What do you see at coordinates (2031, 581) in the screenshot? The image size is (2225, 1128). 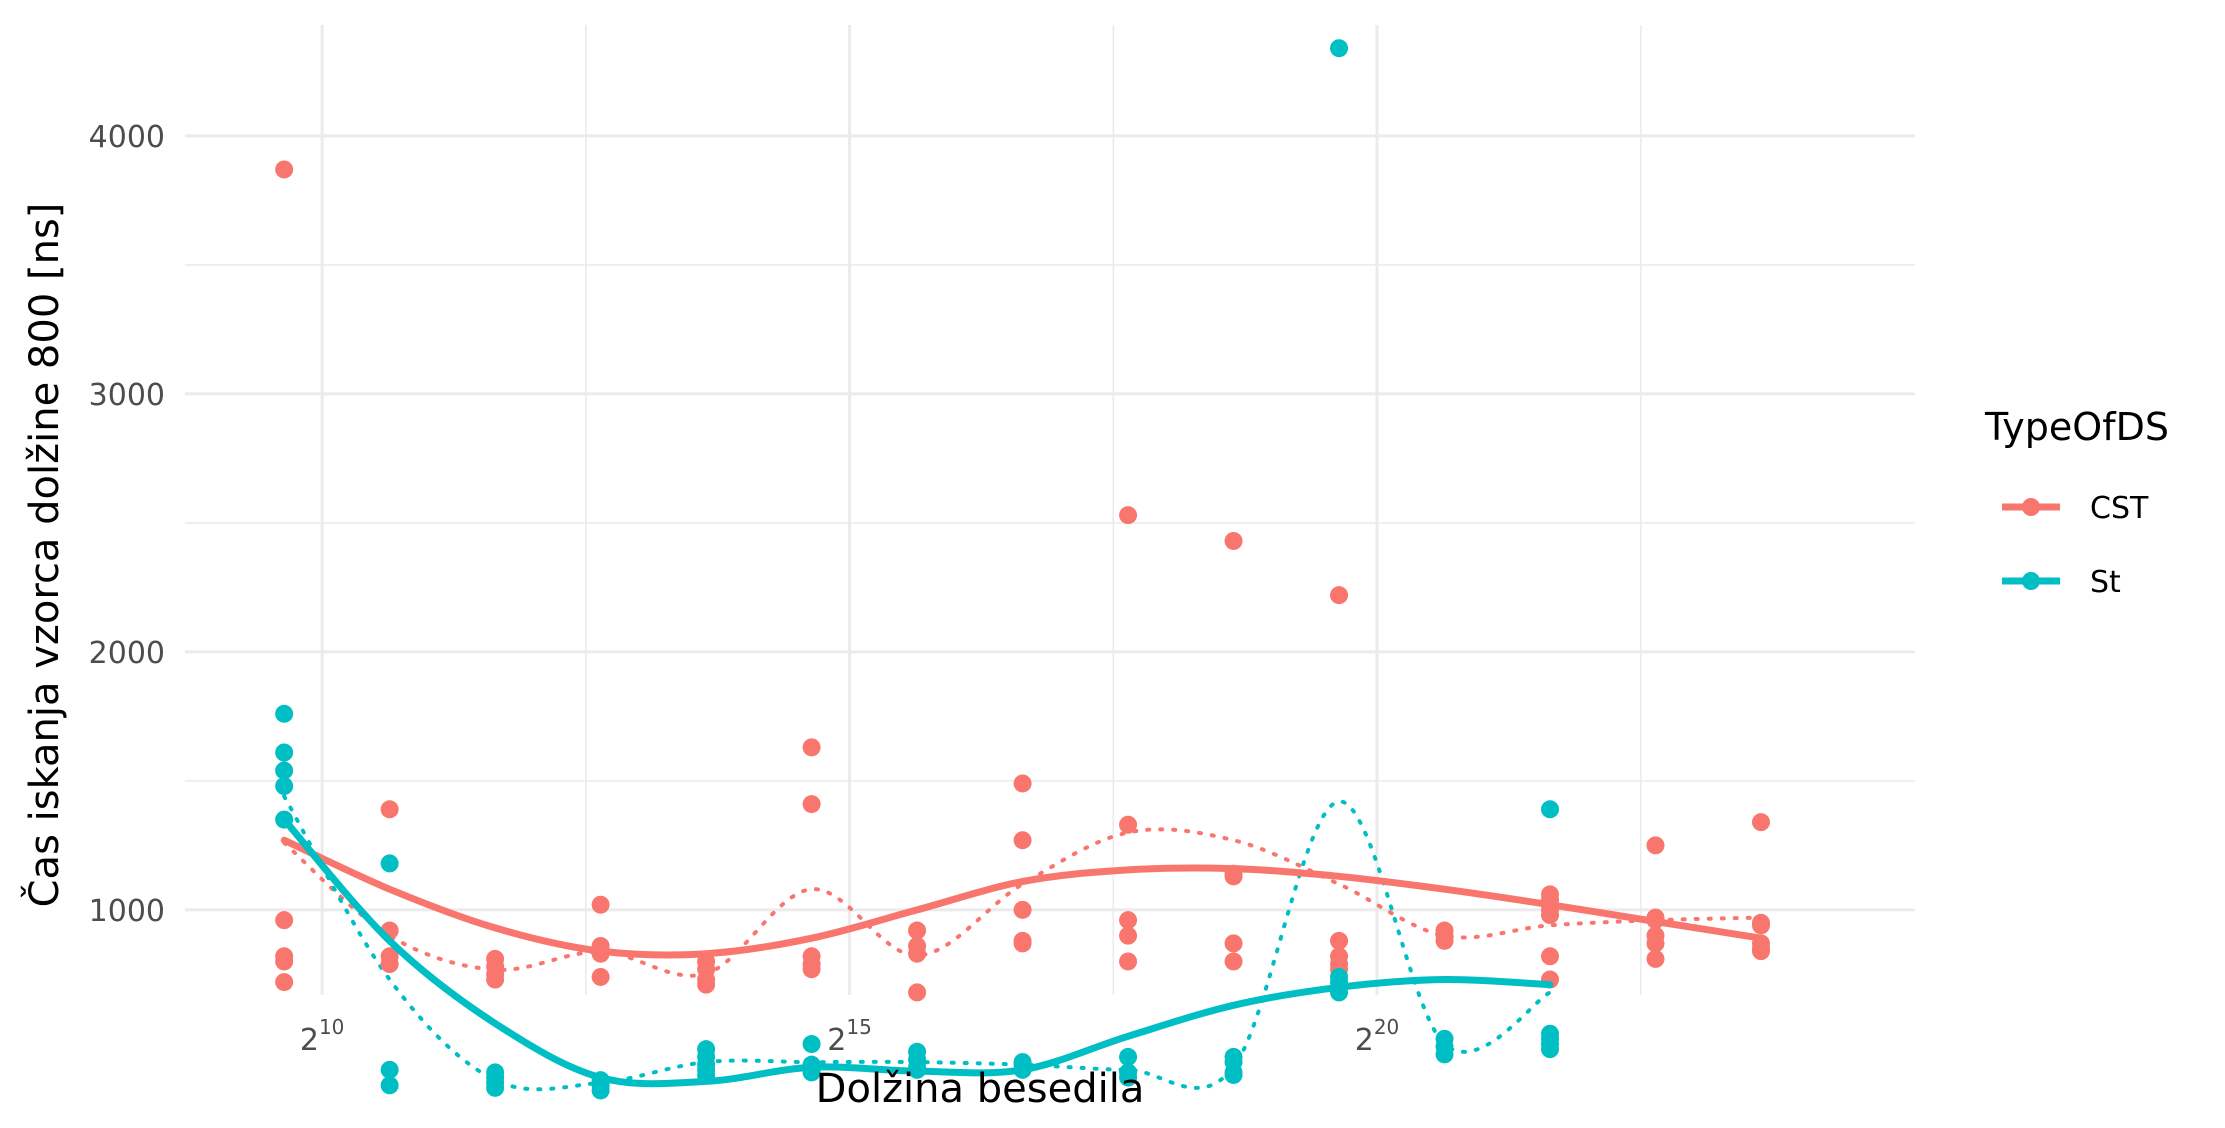 I see `legend-key-point-st` at bounding box center [2031, 581].